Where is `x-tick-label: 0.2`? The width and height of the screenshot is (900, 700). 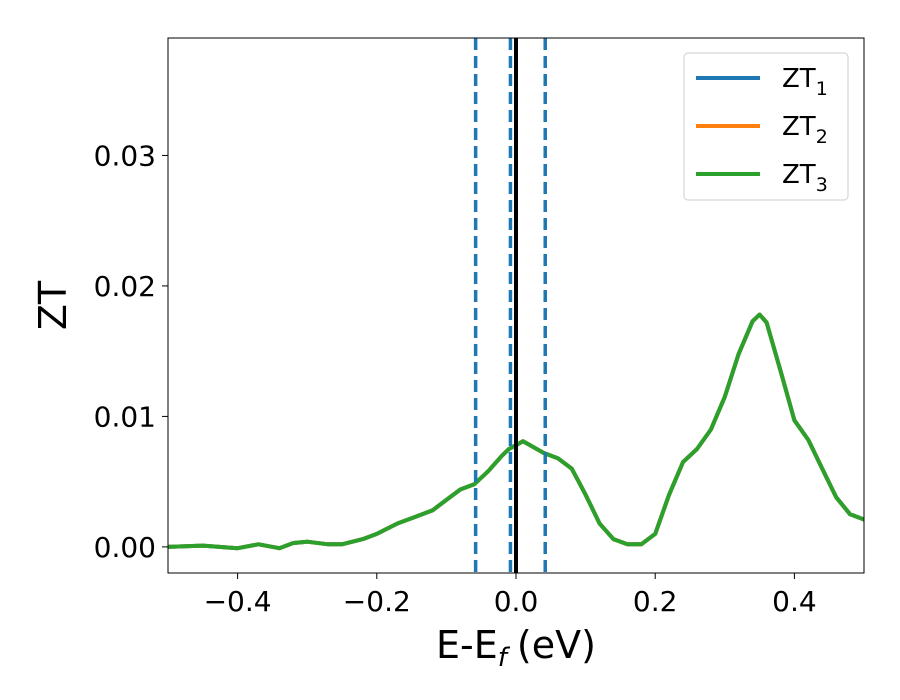 x-tick-label: 0.2 is located at coordinates (655, 601).